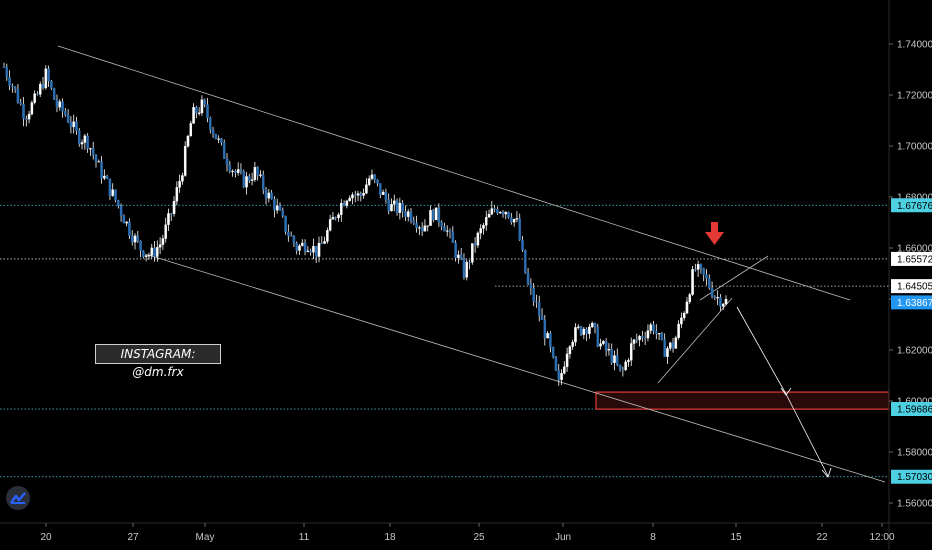  What do you see at coordinates (653, 537) in the screenshot?
I see `time-tick-label: 8` at bounding box center [653, 537].